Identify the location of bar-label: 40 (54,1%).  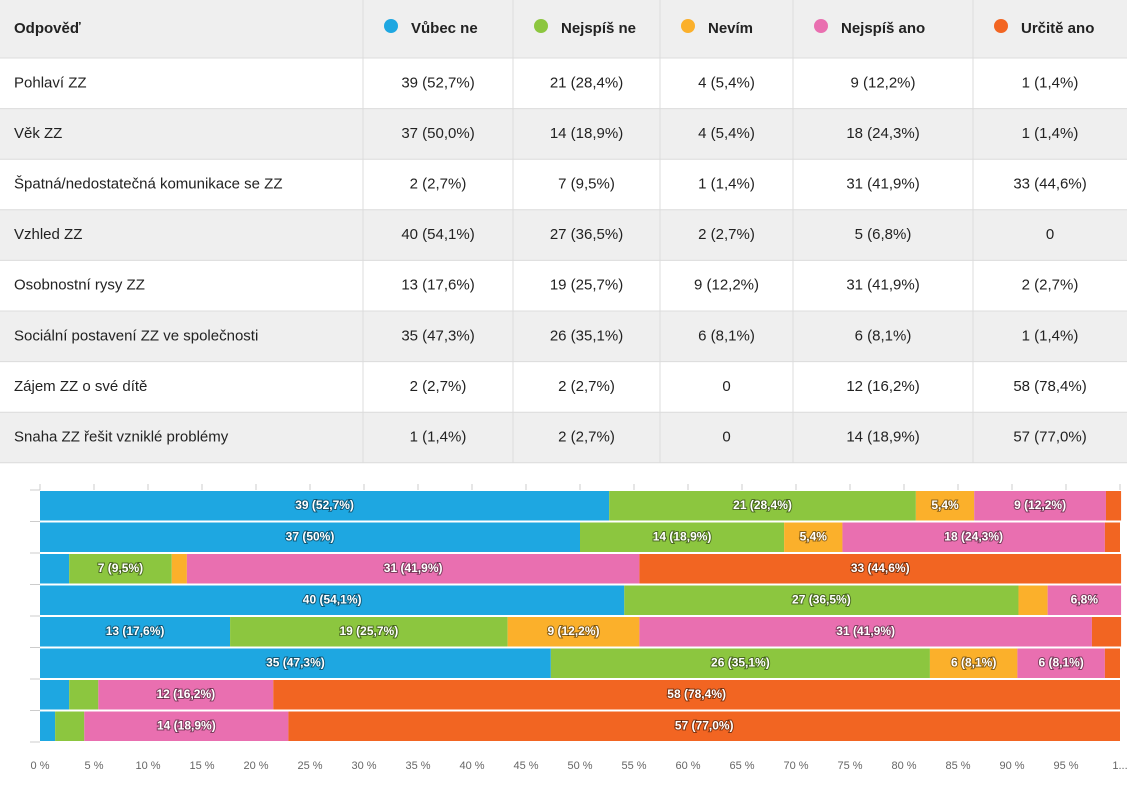
(332, 599).